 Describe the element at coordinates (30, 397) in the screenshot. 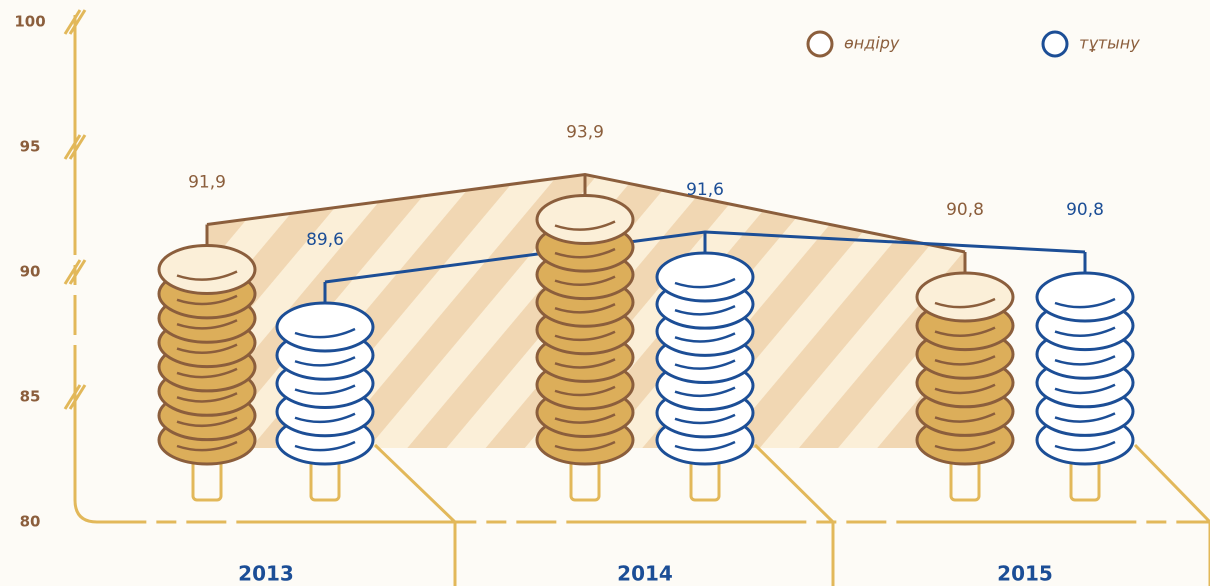

I see `y-tick-label: 85` at that location.